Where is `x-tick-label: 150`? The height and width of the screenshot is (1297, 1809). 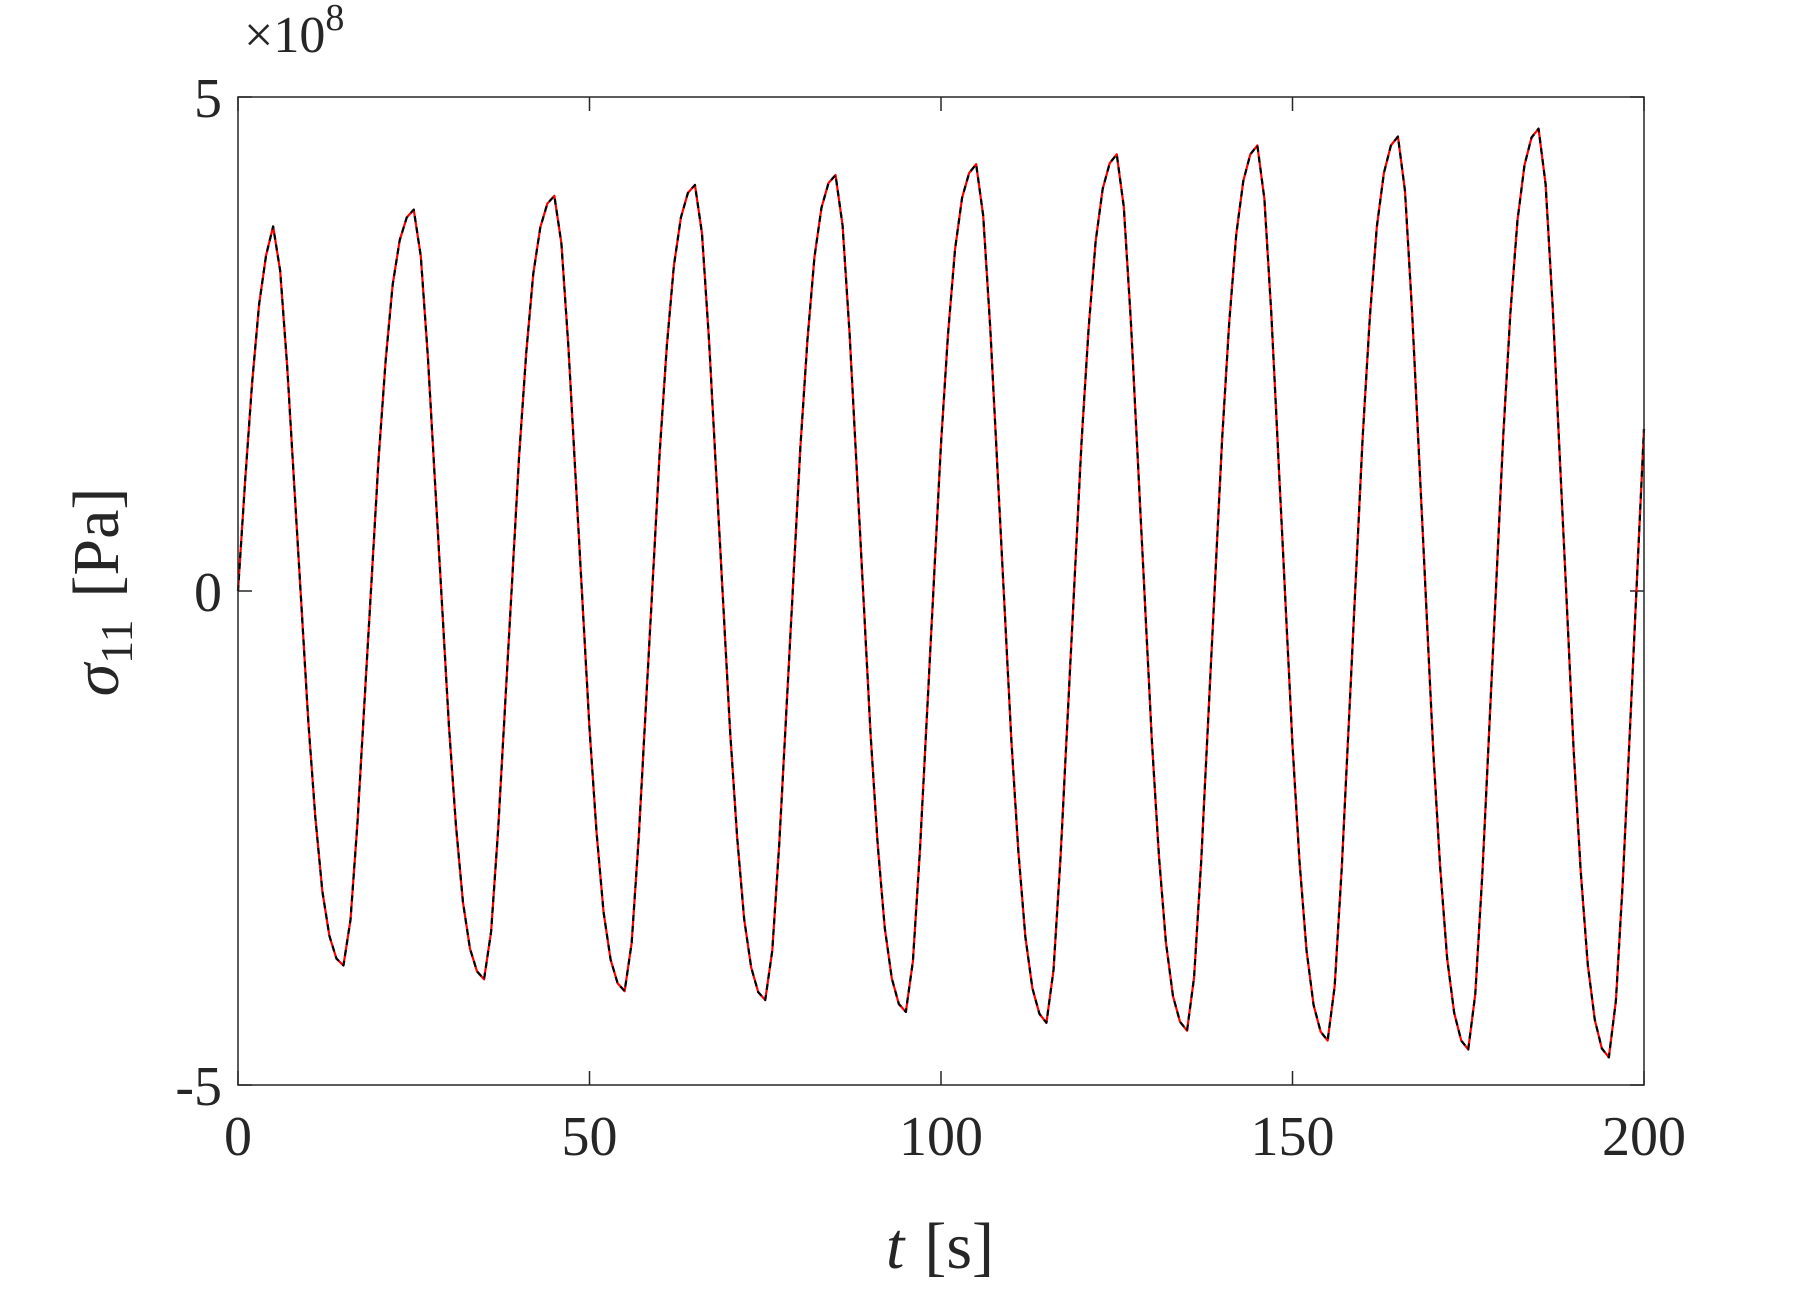 x-tick-label: 150 is located at coordinates (1293, 1137).